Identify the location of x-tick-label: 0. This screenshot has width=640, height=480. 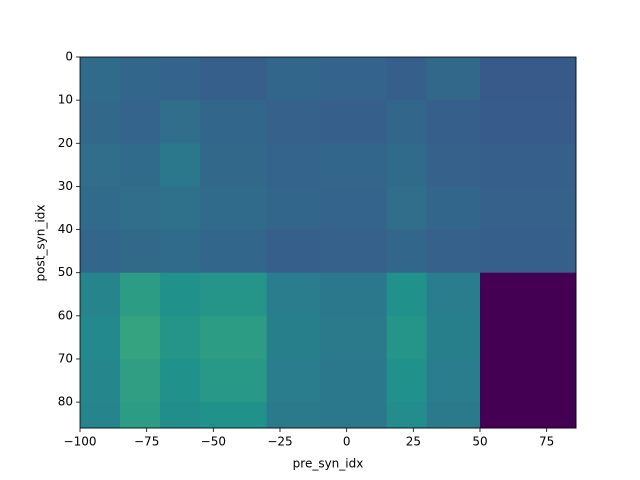
(347, 442).